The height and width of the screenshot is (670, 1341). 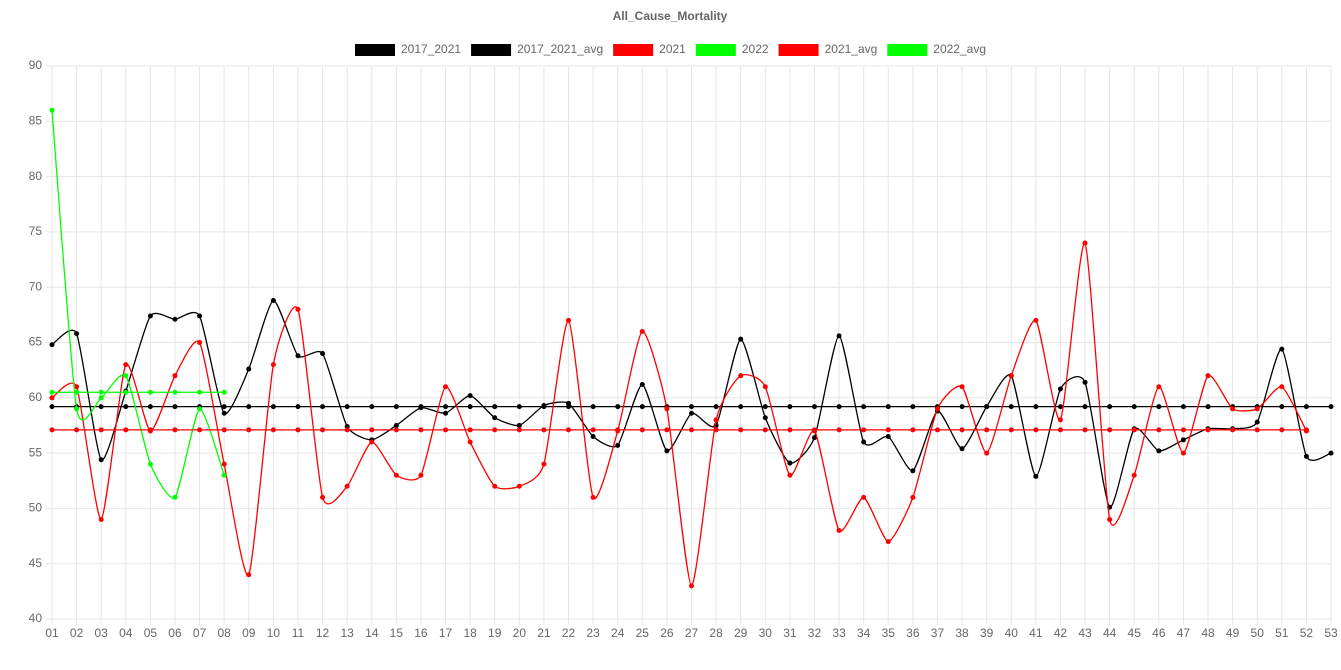 I want to click on x-tick-label: 05, so click(x=151, y=633).